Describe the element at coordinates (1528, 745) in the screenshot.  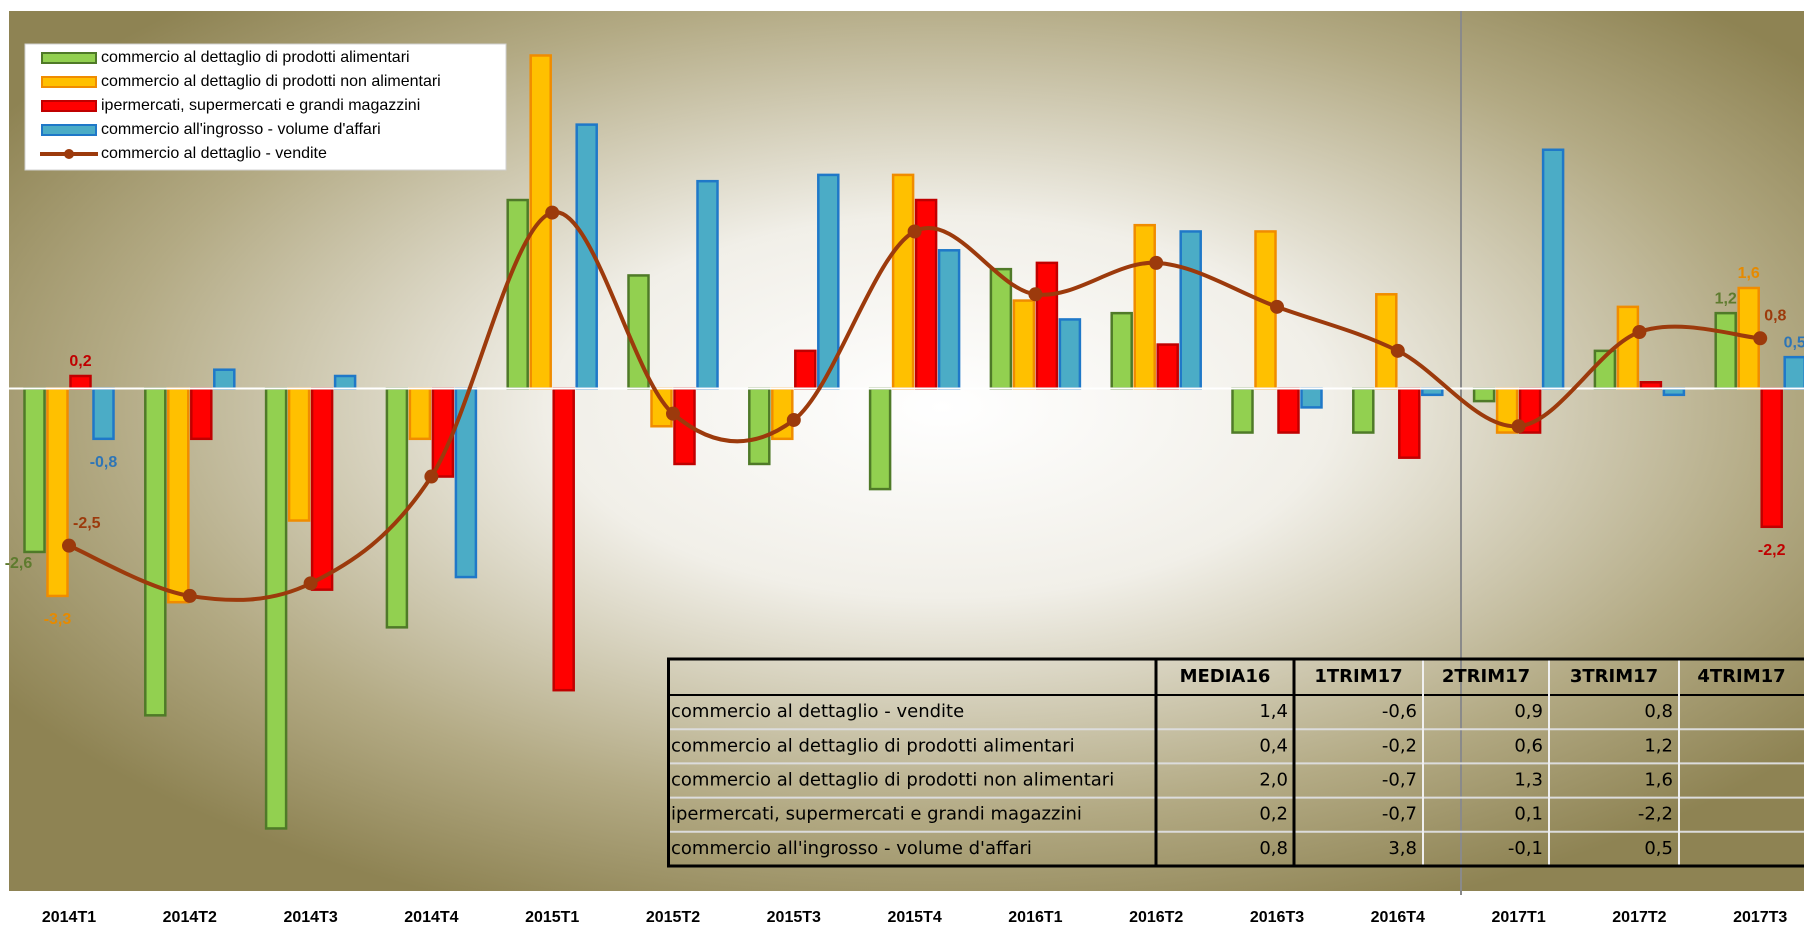
I see `table-cell: 0,6` at that location.